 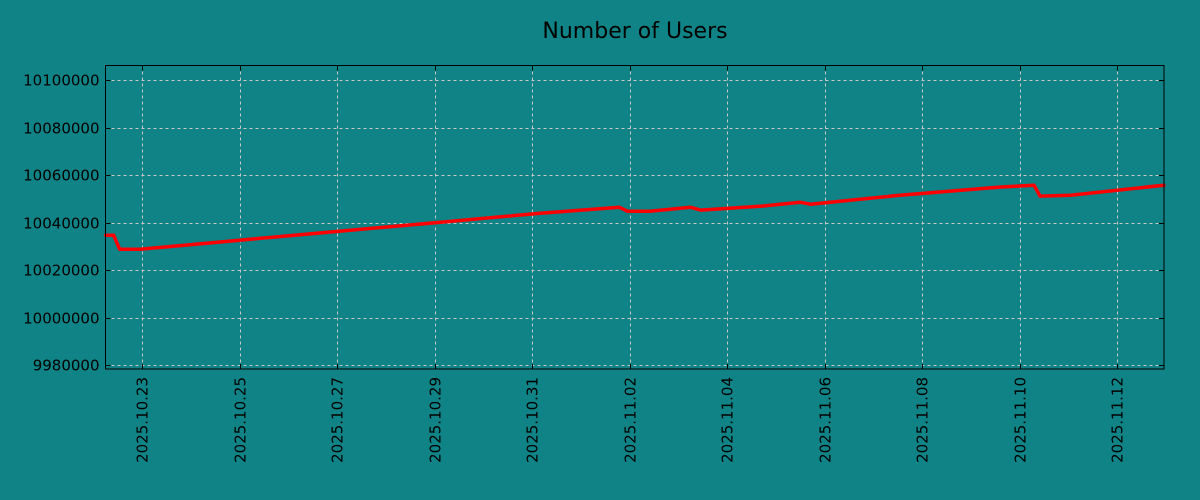 I want to click on y-tick-label: 10000000, so click(x=61, y=319).